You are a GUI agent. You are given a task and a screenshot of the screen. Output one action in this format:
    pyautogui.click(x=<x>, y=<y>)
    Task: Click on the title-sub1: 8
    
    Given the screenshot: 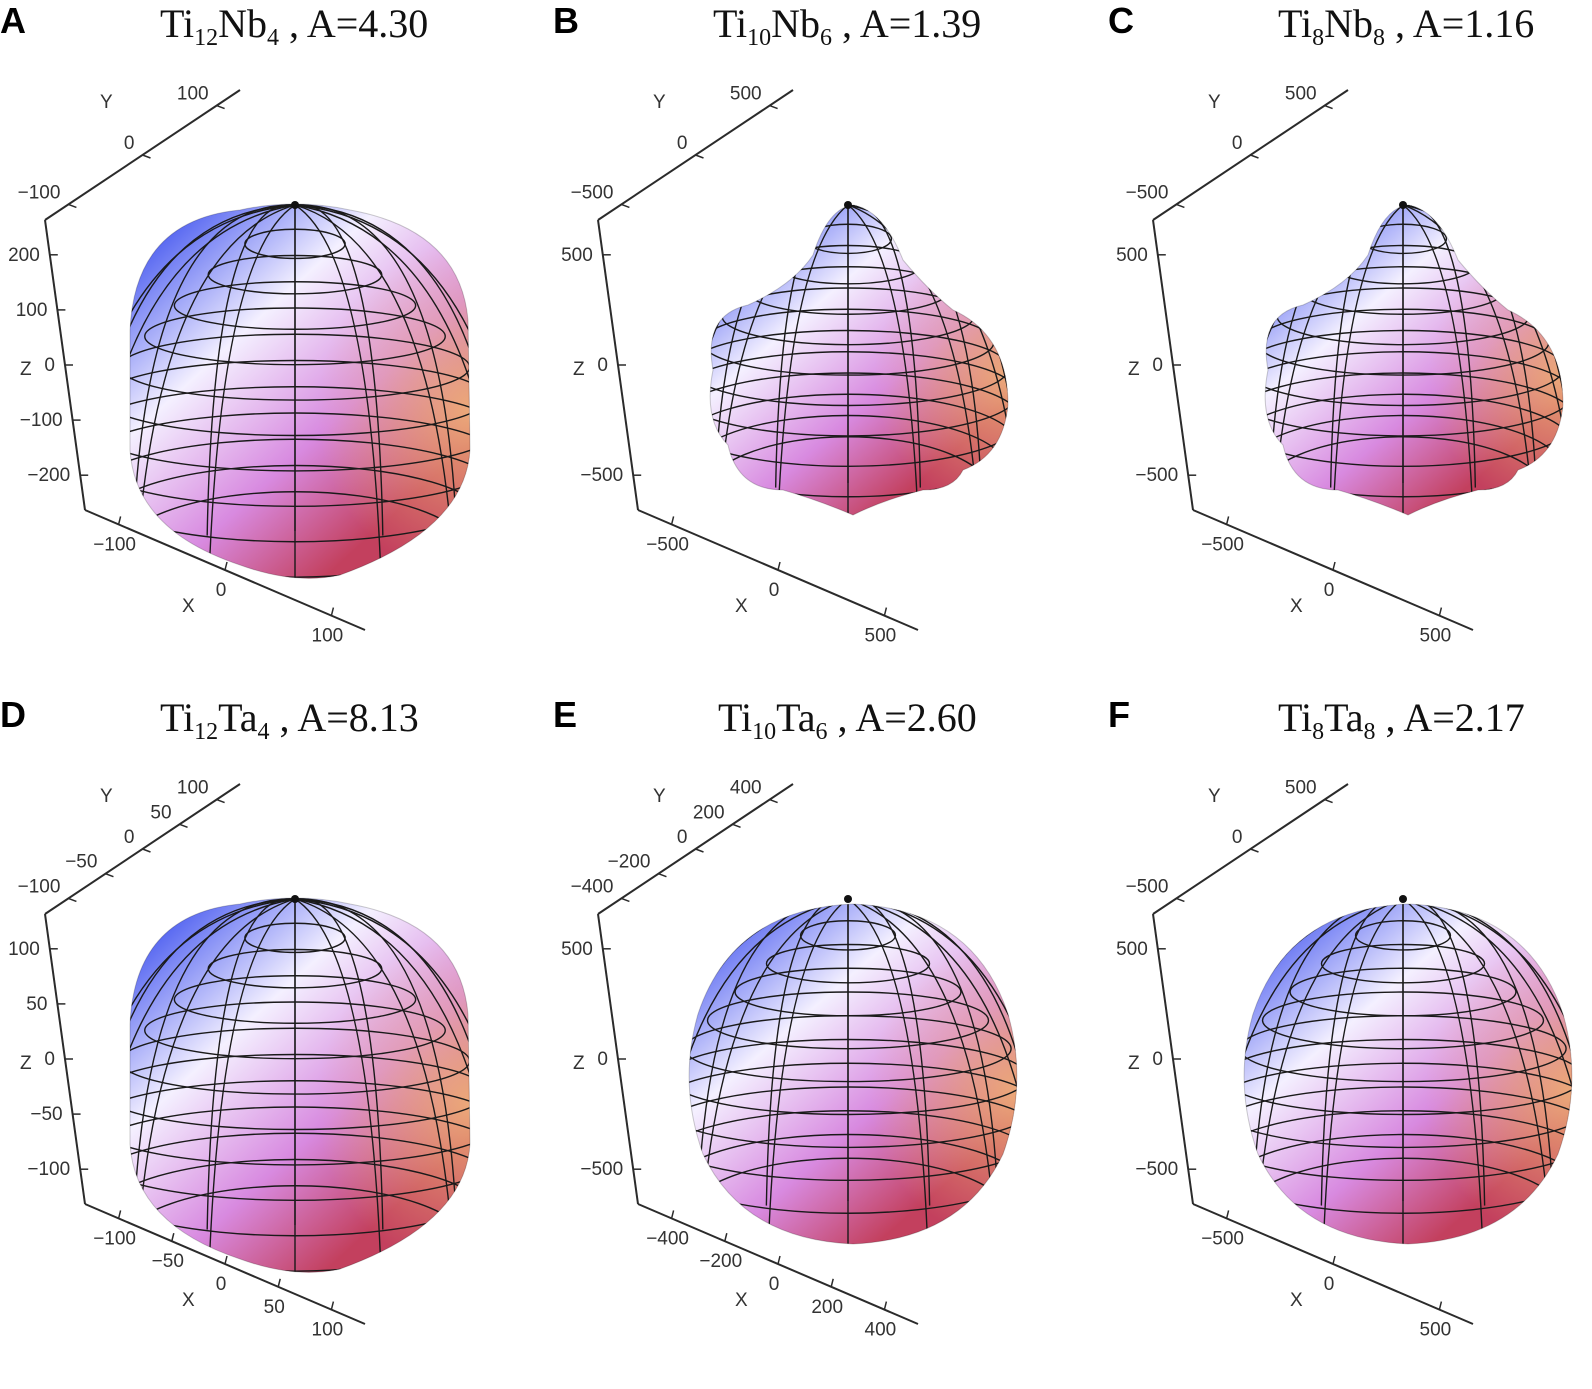 What is the action you would take?
    pyautogui.click(x=1318, y=732)
    